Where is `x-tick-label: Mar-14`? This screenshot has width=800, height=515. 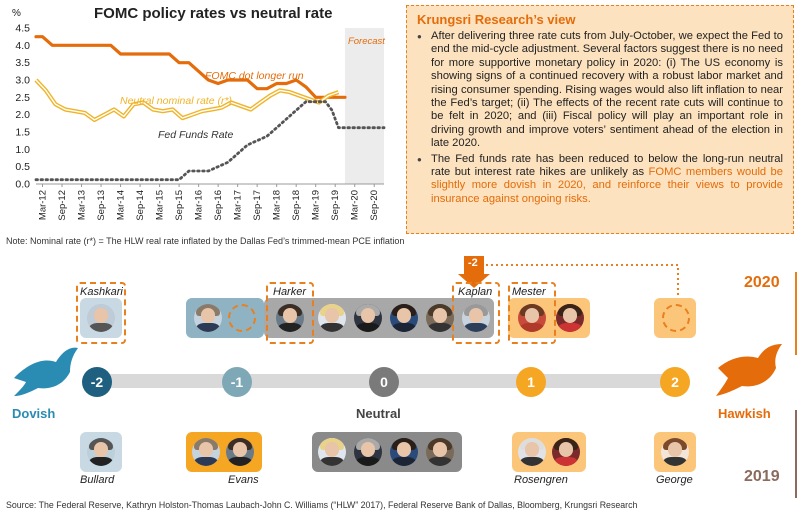
x-tick-label: Mar-14 is located at coordinates (121, 205).